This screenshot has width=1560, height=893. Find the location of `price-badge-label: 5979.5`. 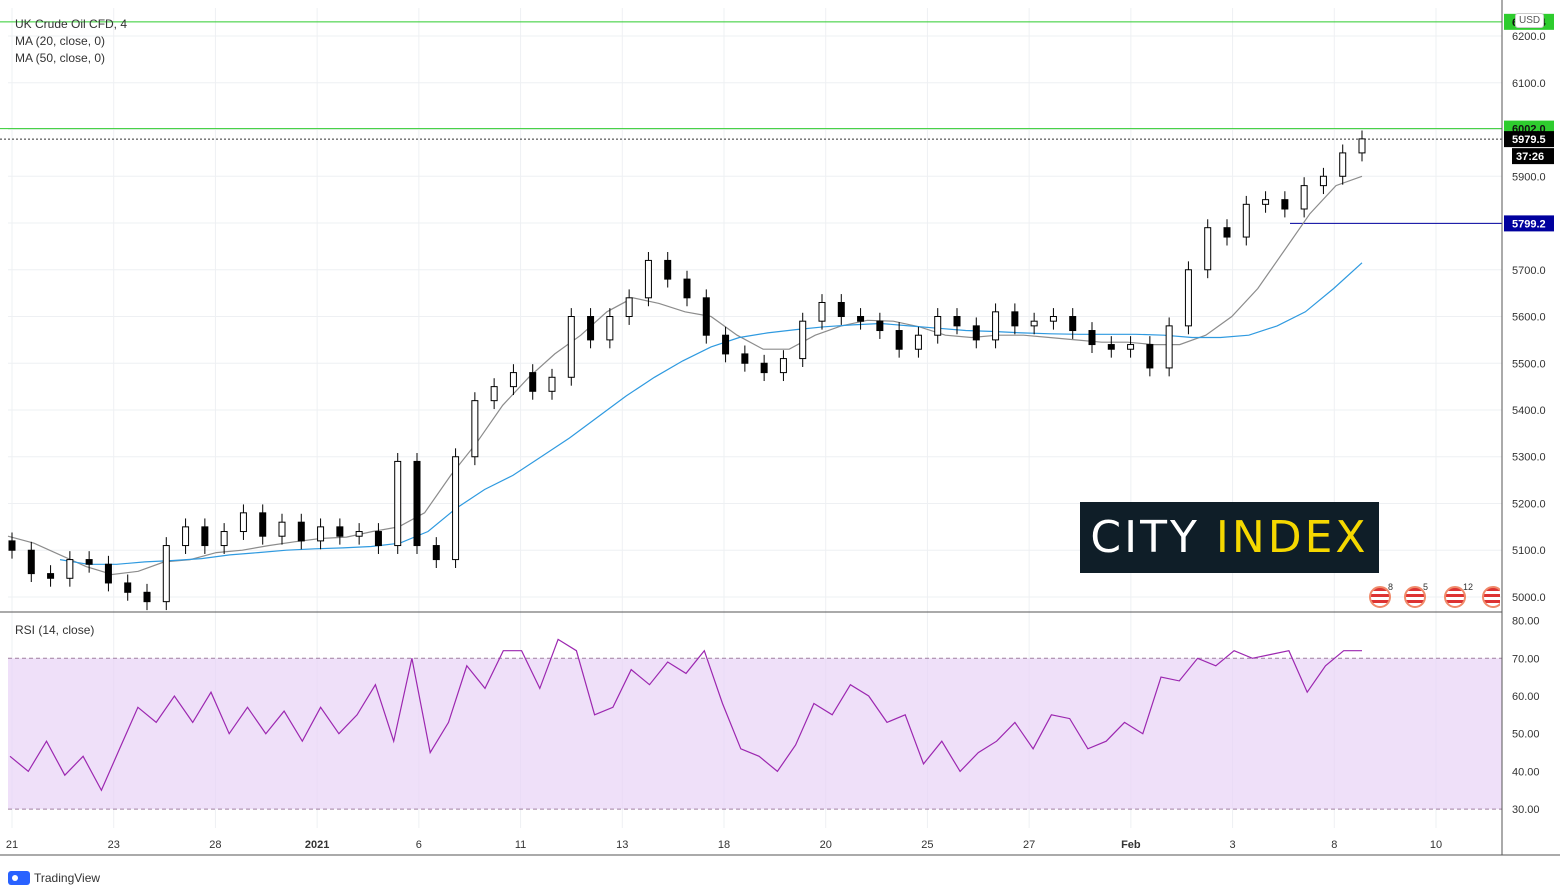

price-badge-label: 5979.5 is located at coordinates (1529, 140).